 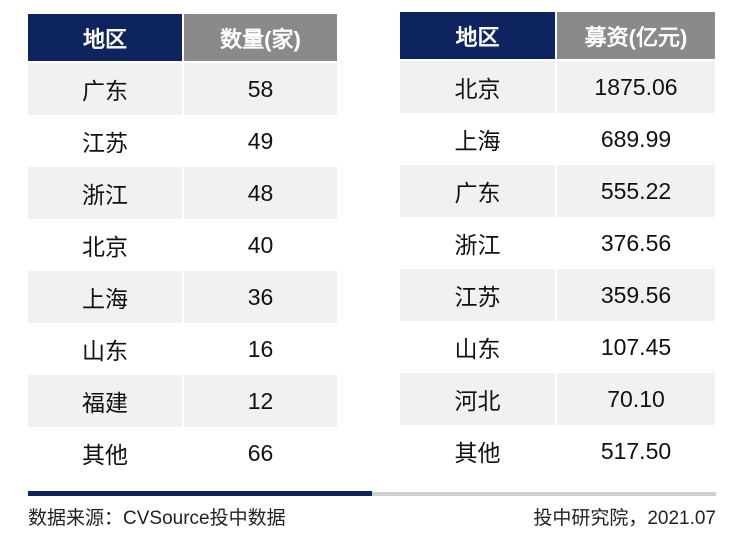 What do you see at coordinates (260, 193) in the screenshot?
I see `value-cell: 48` at bounding box center [260, 193].